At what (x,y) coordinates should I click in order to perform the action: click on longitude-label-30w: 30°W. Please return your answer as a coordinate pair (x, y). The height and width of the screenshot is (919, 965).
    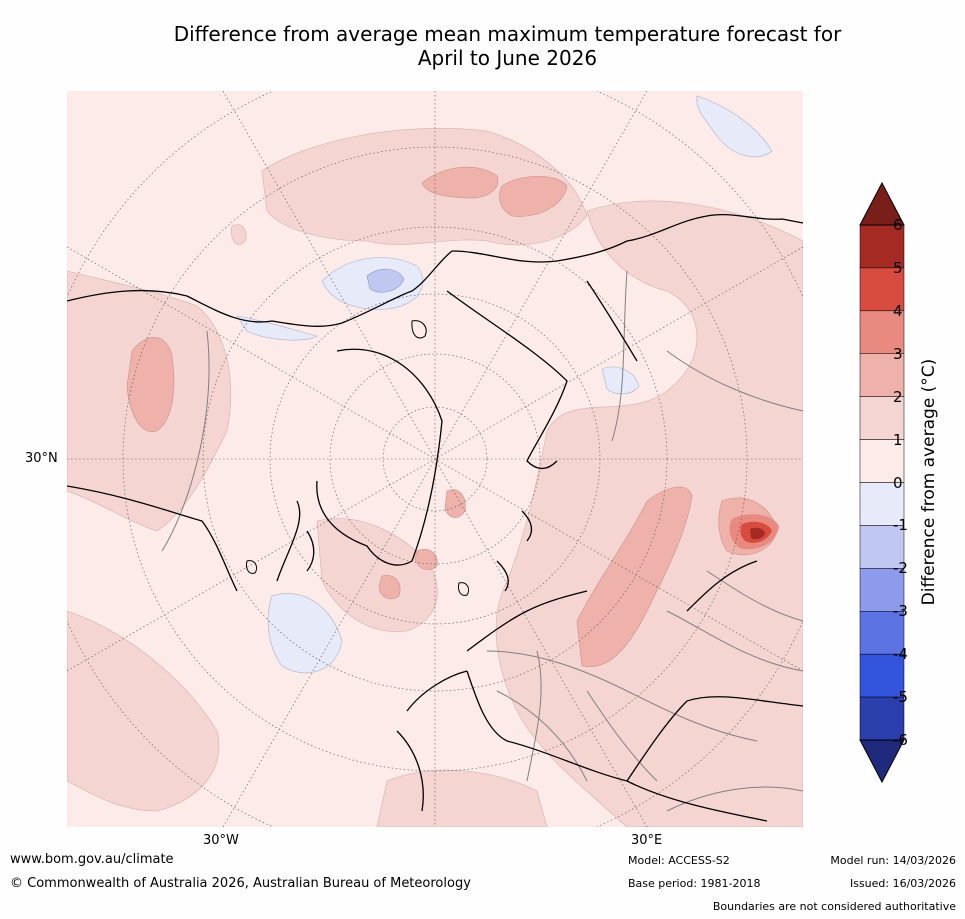
    Looking at the image, I should click on (221, 840).